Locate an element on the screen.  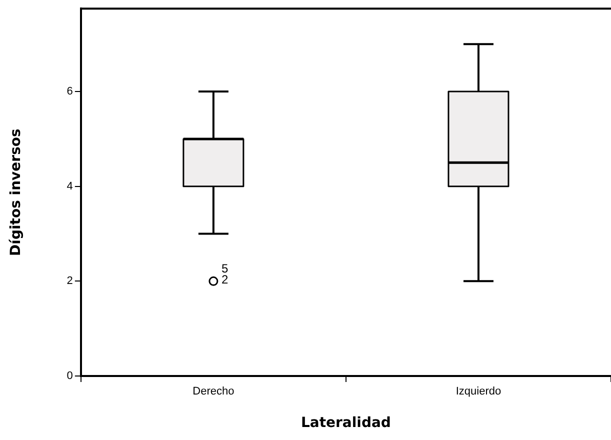
x-tick-label: Derecho is located at coordinates (213, 392).